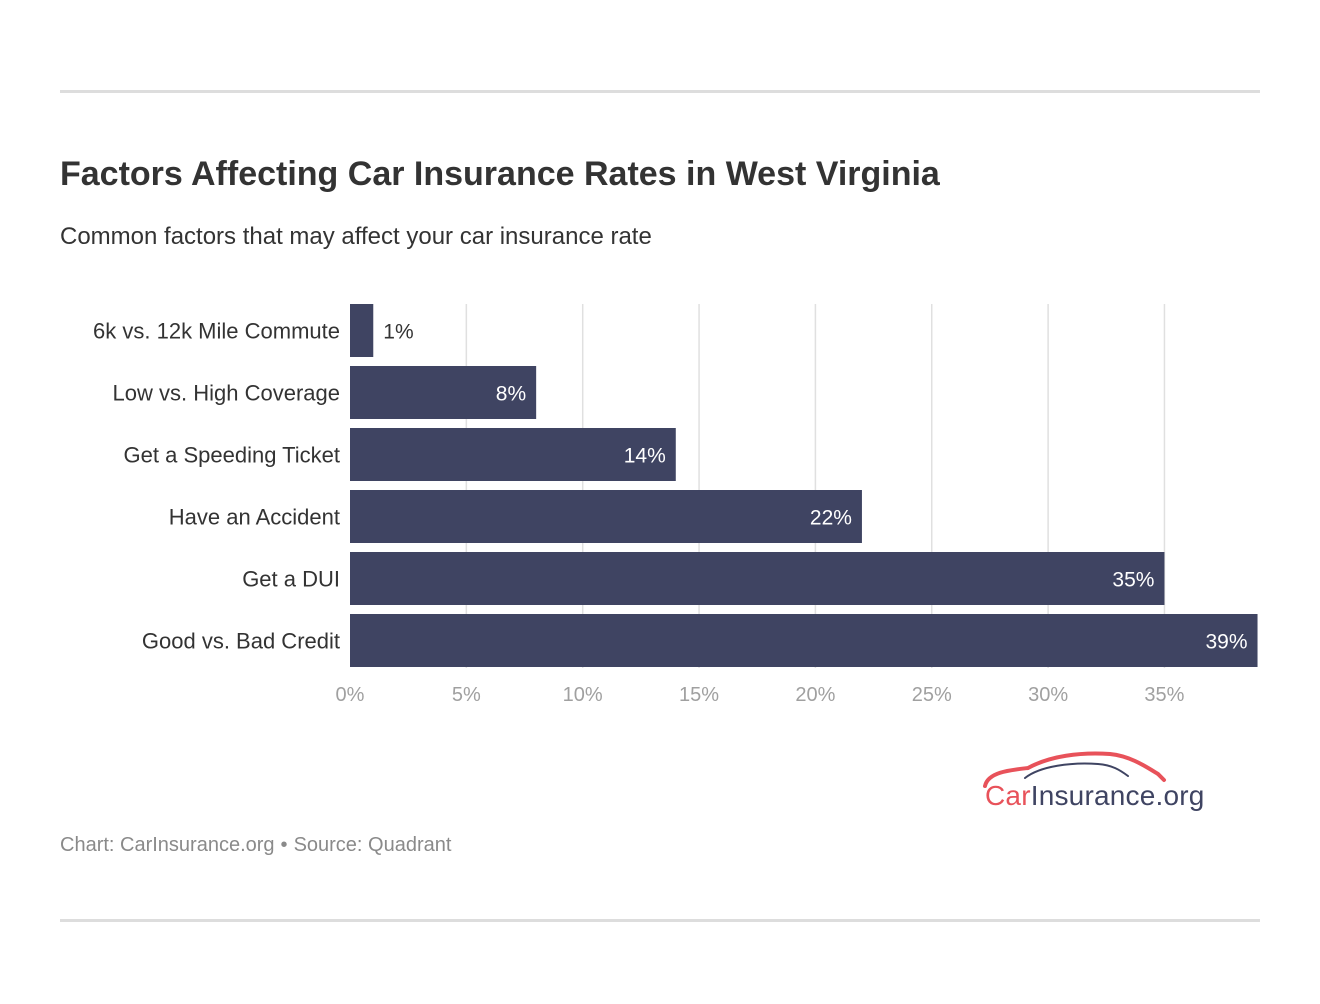  I want to click on category-label: Get a DUI, so click(291, 579).